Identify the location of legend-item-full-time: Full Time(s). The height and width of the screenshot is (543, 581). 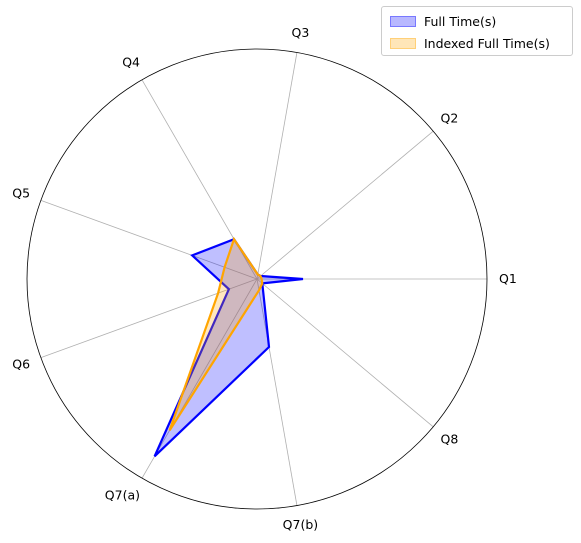
(443, 21).